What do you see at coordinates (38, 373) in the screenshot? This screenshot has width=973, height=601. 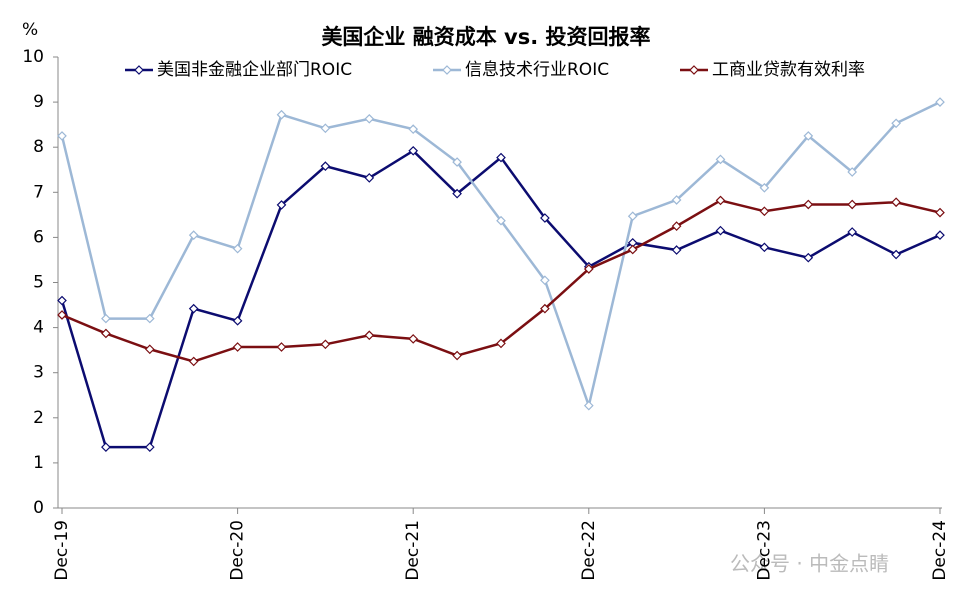 I see `y-tick-label: 3` at bounding box center [38, 373].